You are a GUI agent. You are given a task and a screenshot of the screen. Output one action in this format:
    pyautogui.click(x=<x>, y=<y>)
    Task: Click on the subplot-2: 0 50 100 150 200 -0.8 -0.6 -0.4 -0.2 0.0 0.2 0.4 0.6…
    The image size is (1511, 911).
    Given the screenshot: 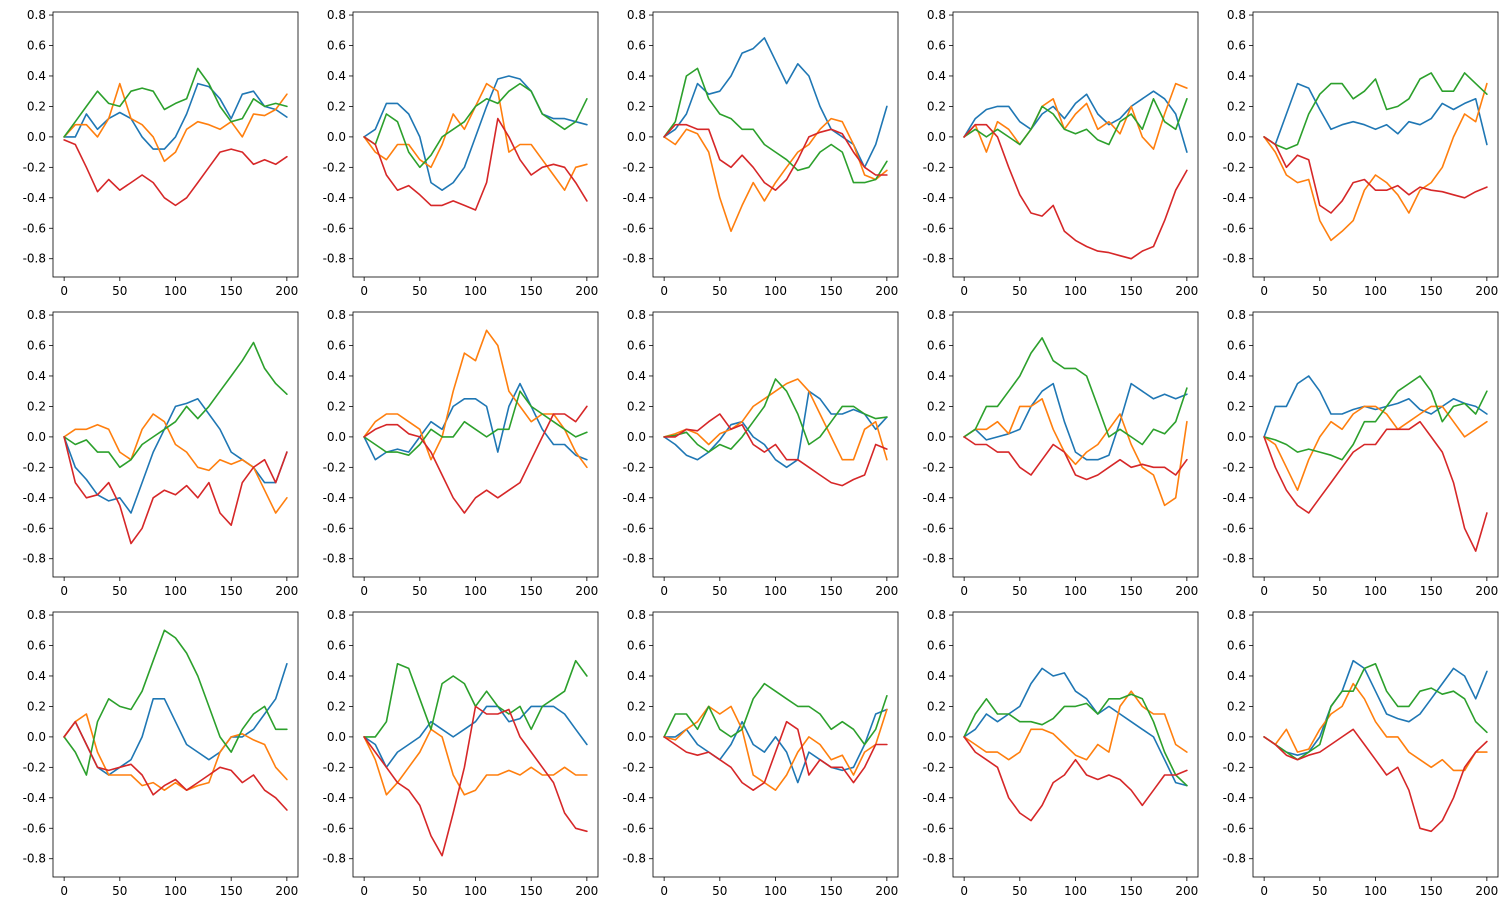 What is the action you would take?
    pyautogui.click(x=461, y=153)
    